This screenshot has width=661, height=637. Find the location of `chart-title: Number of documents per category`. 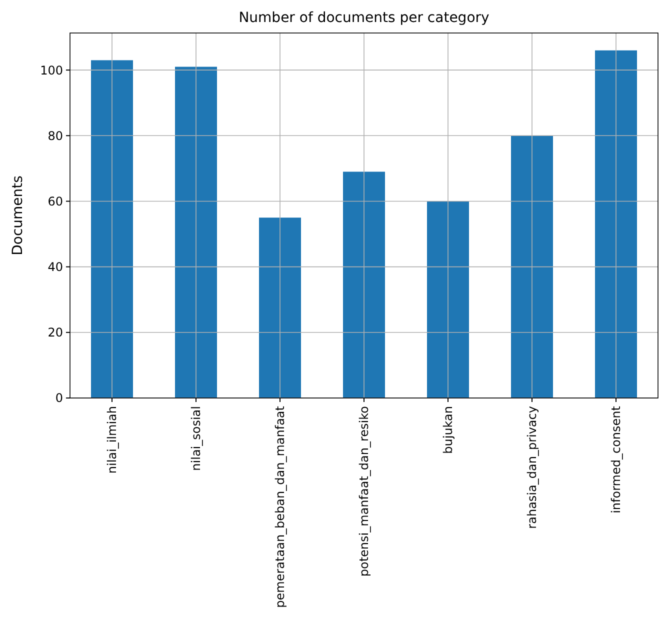

chart-title: Number of documents per category is located at coordinates (364, 18).